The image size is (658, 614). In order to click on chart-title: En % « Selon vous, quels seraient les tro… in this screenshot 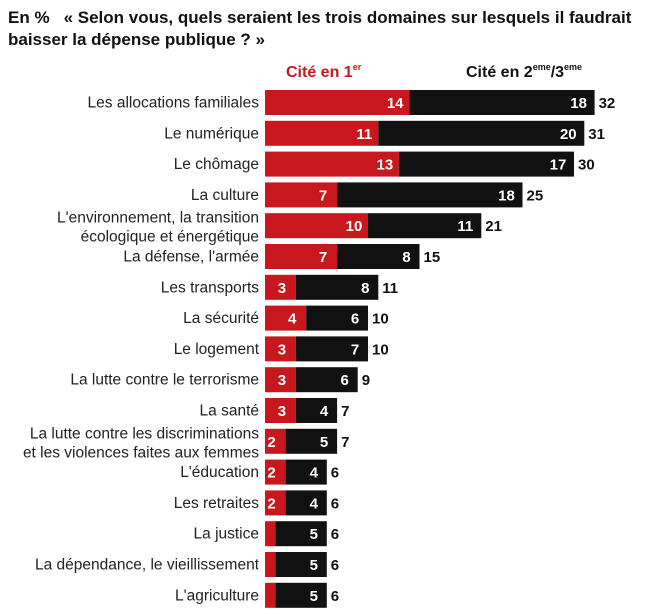, I will do `click(330, 29)`.